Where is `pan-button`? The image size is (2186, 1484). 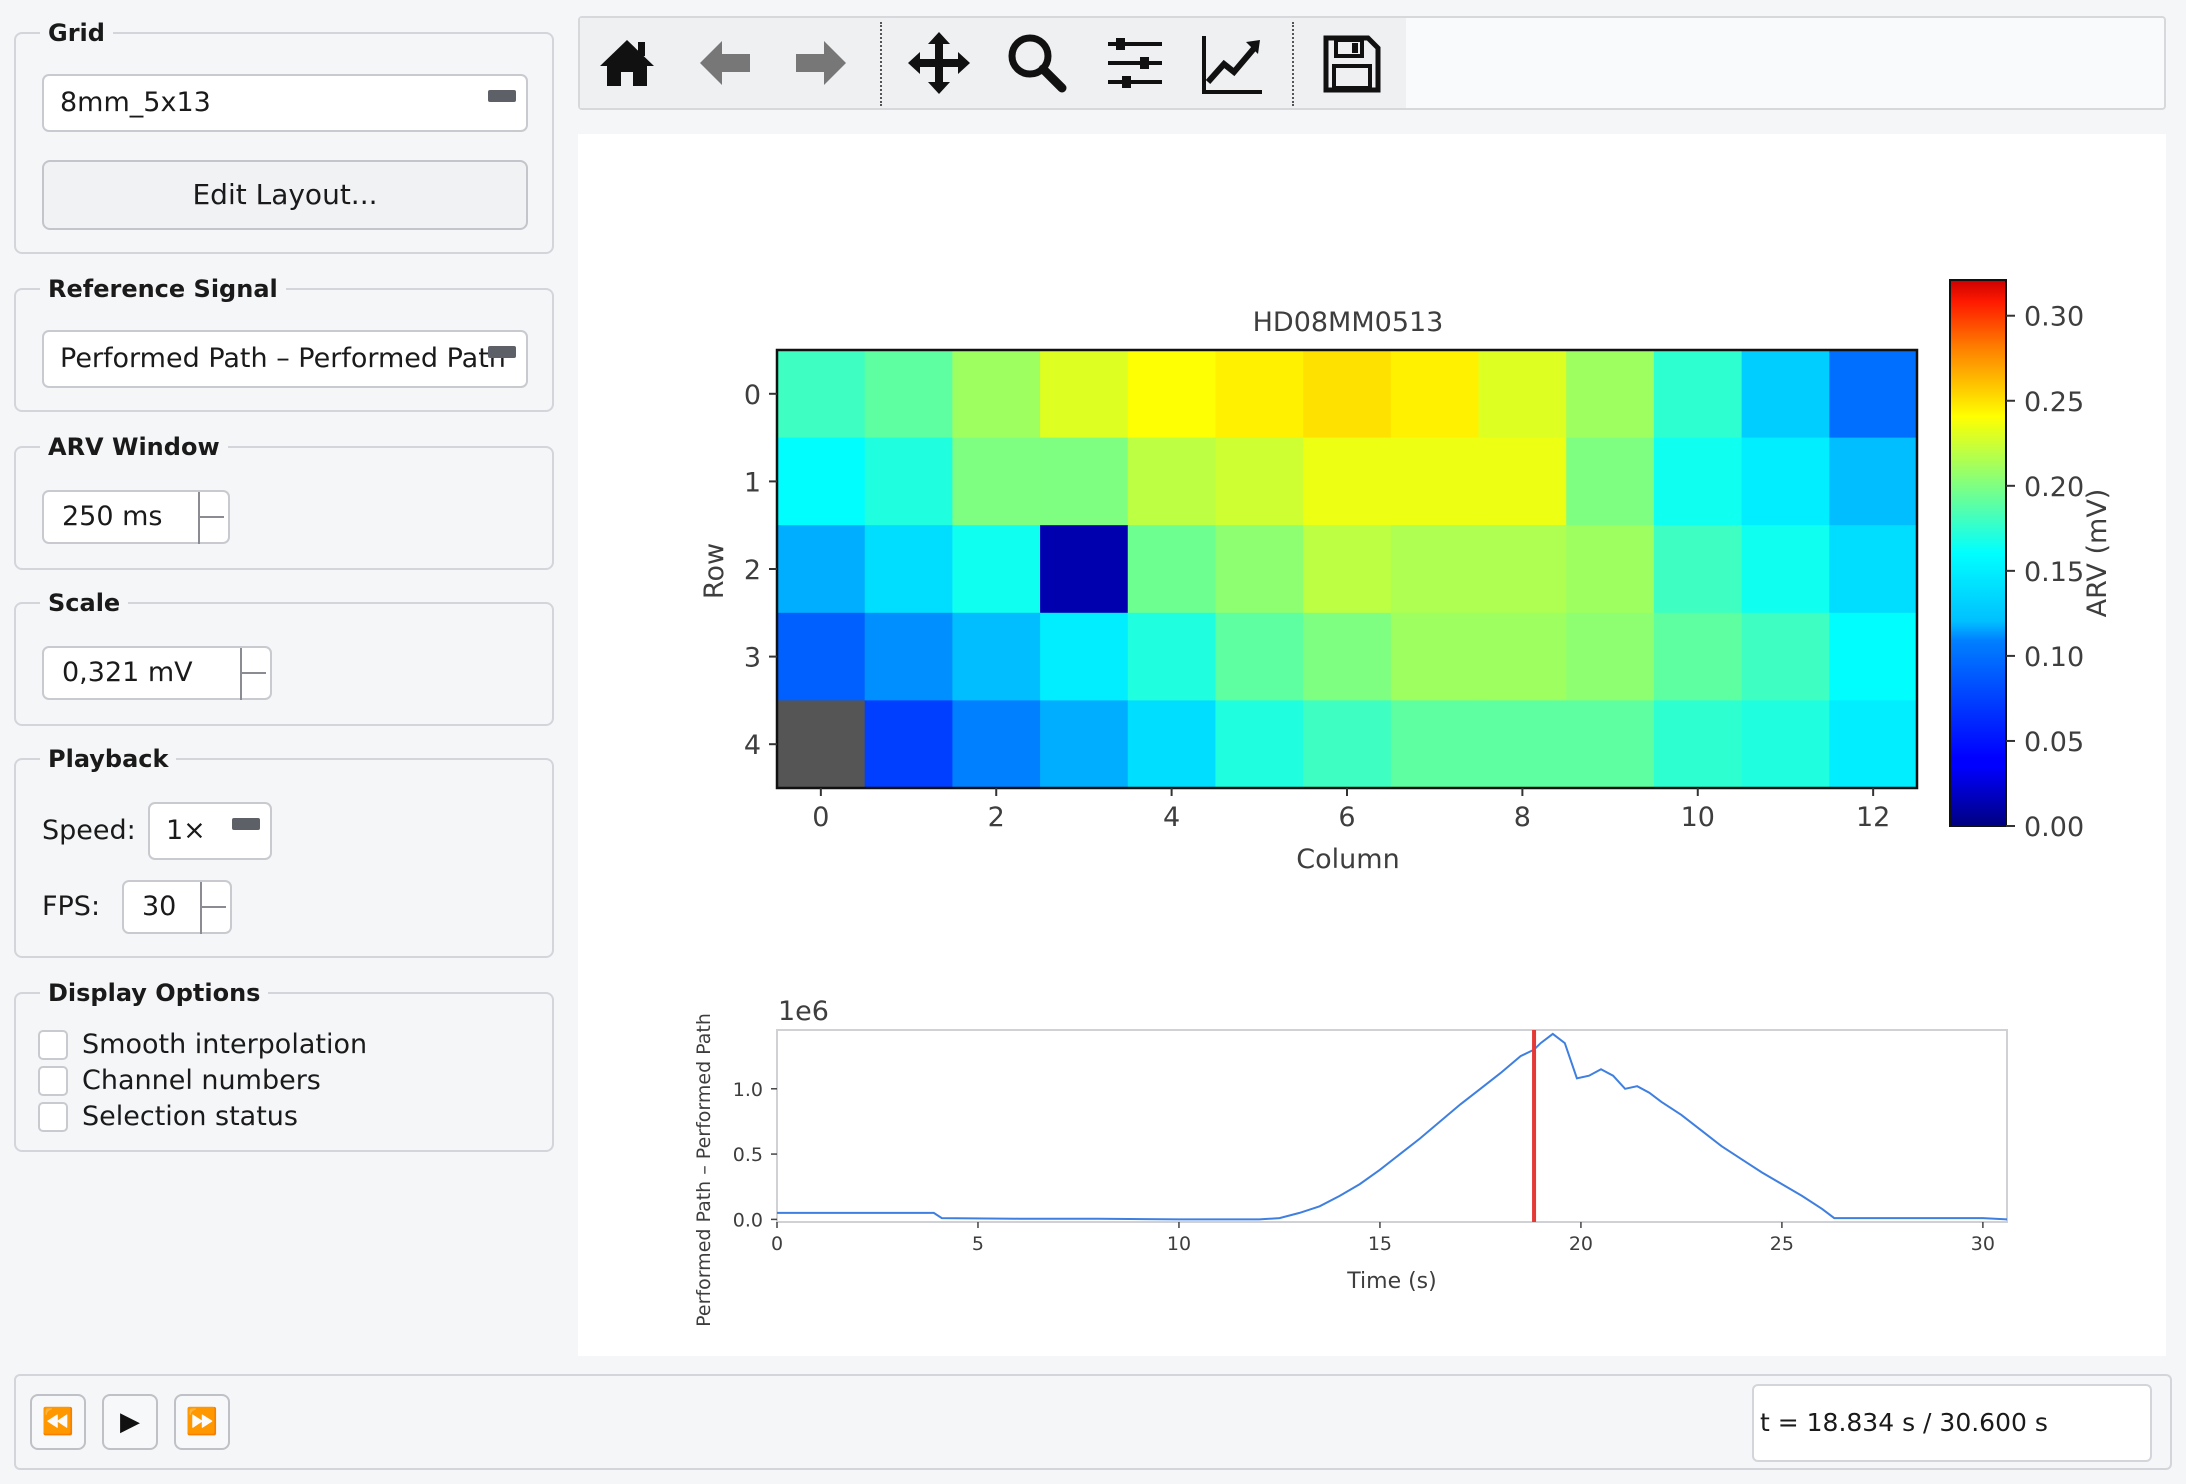
pan-button is located at coordinates (939, 63).